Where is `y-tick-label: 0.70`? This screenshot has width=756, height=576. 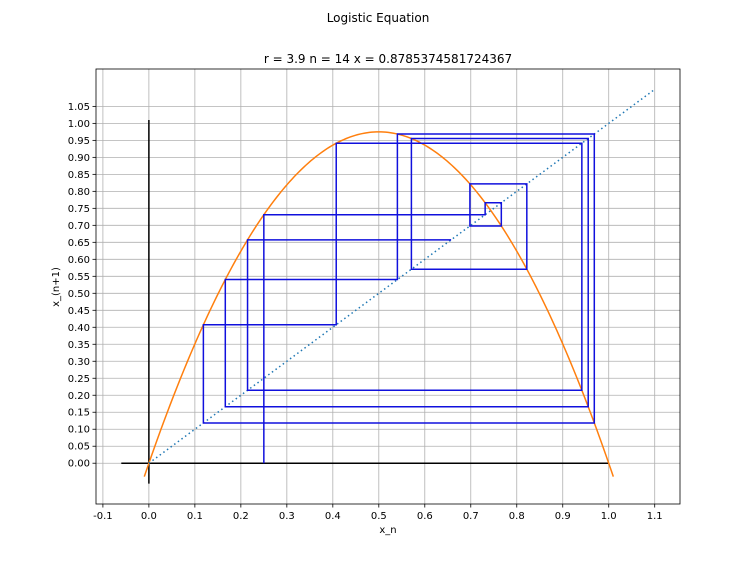
y-tick-label: 0.70 is located at coordinates (79, 226).